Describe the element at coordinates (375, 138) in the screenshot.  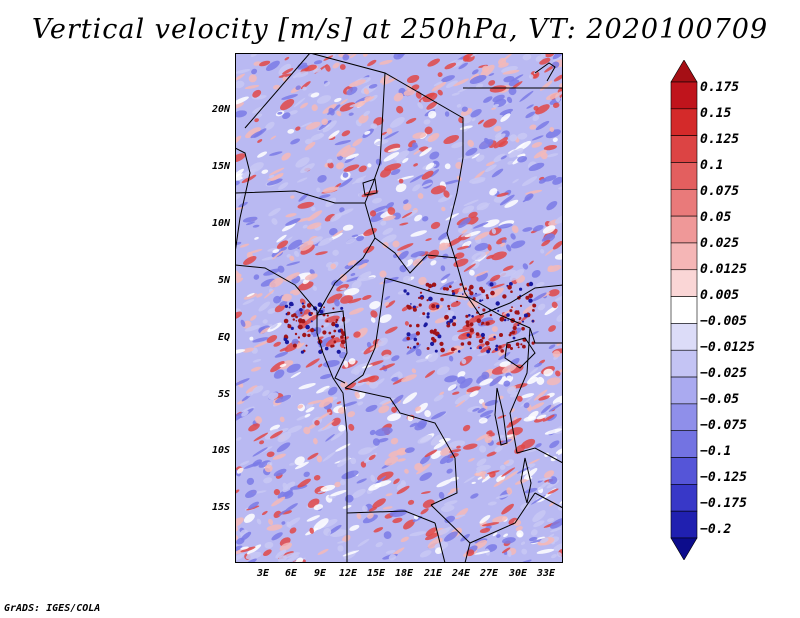
I see `niger-chad-border` at that location.